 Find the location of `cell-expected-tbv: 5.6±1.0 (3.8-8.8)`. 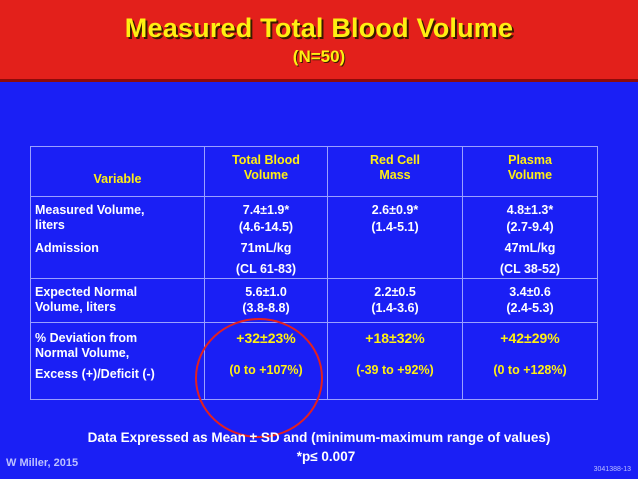

cell-expected-tbv: 5.6±1.0 (3.8-8.8) is located at coordinates (266, 300).